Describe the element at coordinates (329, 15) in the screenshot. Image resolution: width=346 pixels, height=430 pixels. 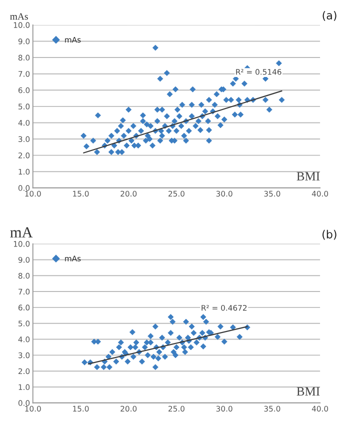
I see `text: (a)` at that location.